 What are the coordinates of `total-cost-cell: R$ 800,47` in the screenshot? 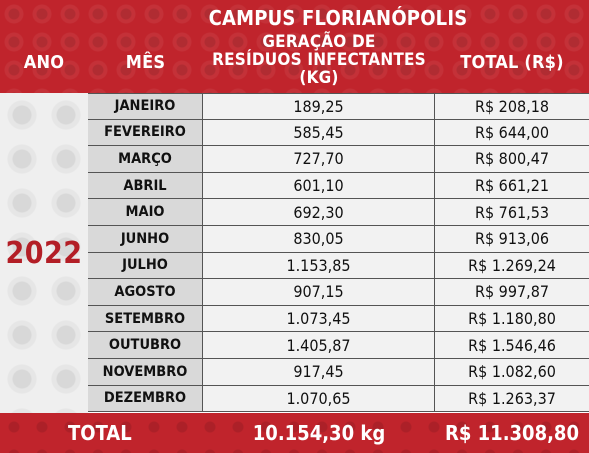 It's located at (512, 159).